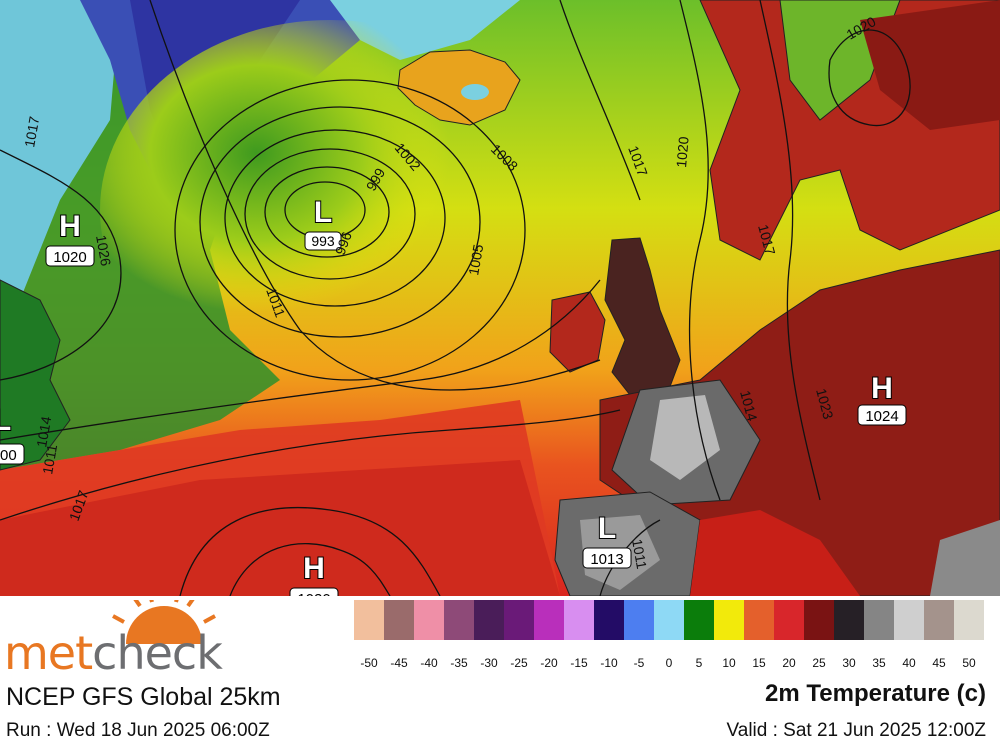 This screenshot has height=749, width=1000. Describe the element at coordinates (48, 653) in the screenshot. I see `logo-met: met` at that location.